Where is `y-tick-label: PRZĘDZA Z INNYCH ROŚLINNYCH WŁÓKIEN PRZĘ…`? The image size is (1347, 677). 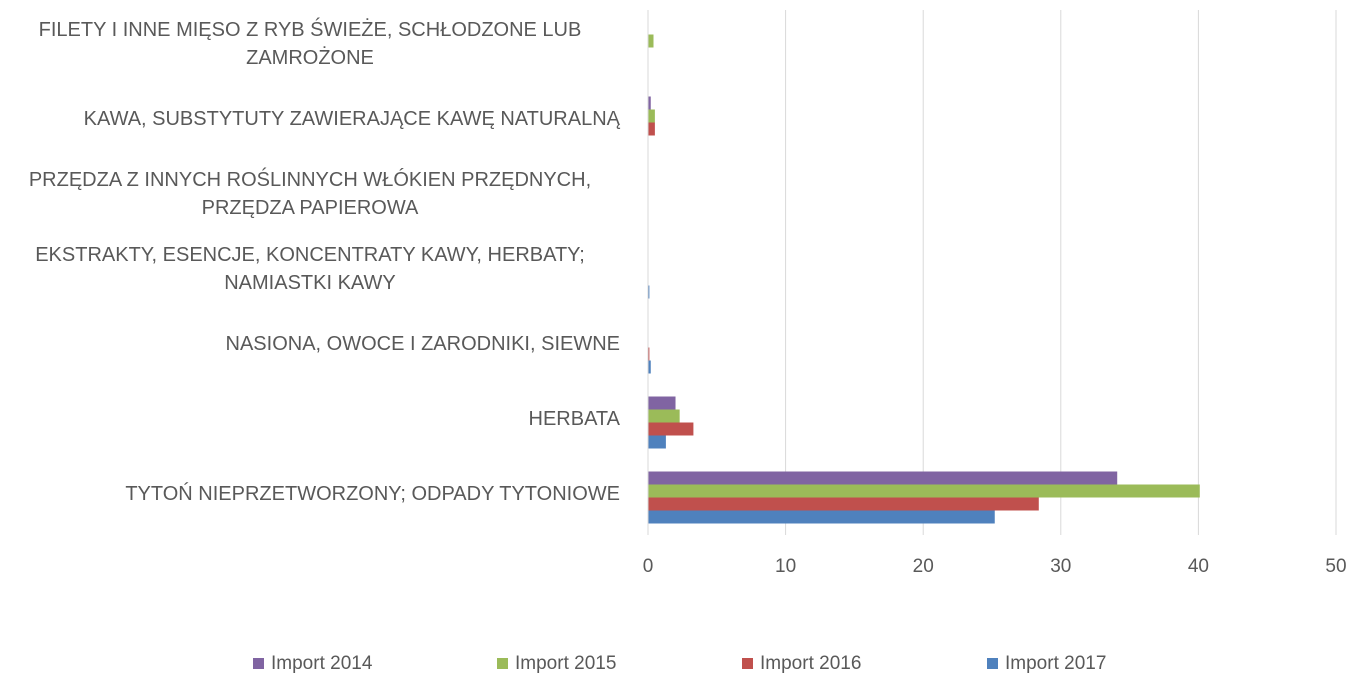
y-tick-label: PRZĘDZA Z INNYCH ROŚLINNYCH WŁÓKIEN PRZĘ… is located at coordinates (310, 193).